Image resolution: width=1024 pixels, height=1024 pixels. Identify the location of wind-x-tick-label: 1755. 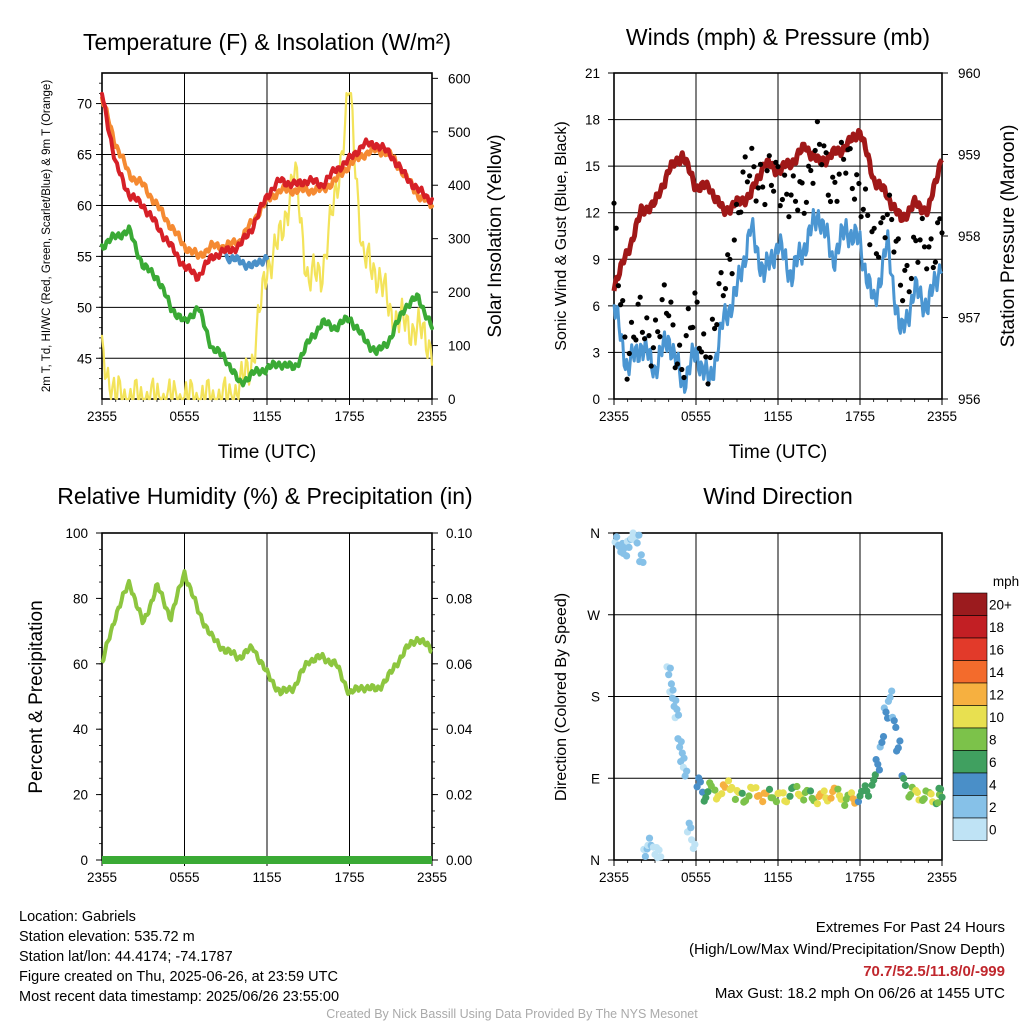
(860, 416).